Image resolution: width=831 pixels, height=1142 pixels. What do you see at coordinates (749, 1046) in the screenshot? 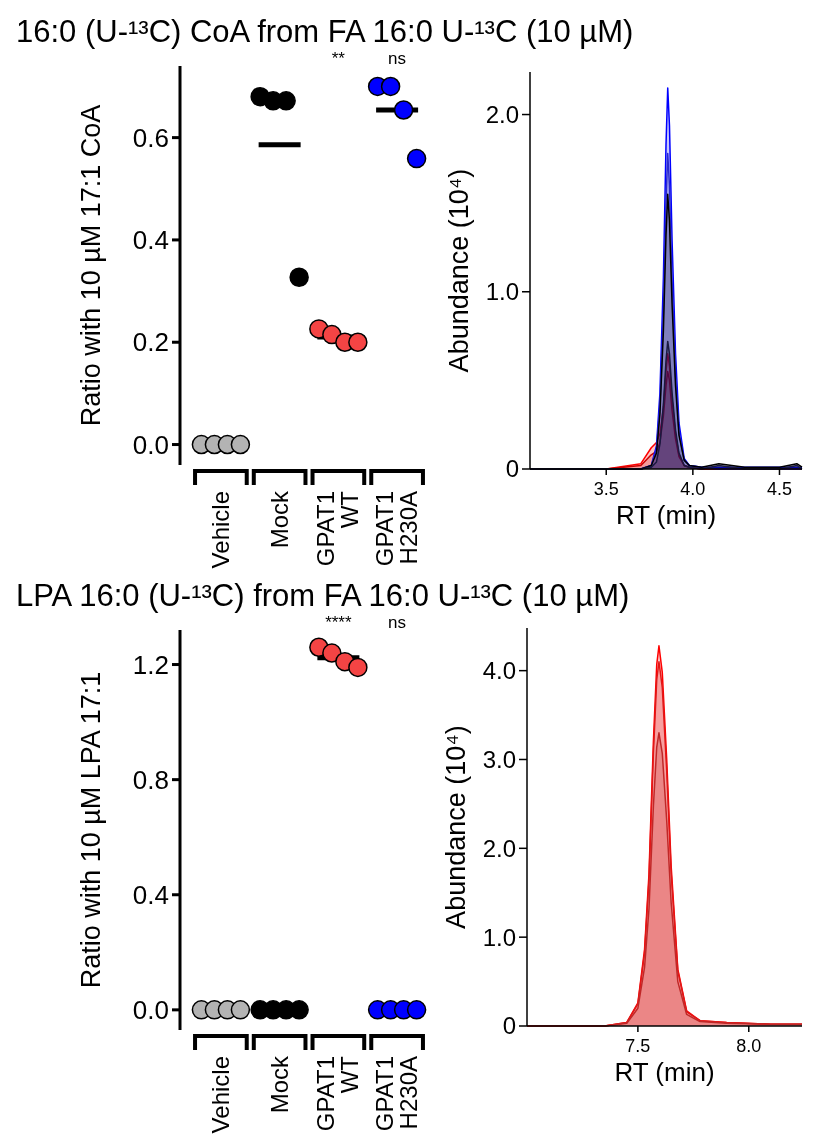
I see `x-tick-label: 8.0` at bounding box center [749, 1046].